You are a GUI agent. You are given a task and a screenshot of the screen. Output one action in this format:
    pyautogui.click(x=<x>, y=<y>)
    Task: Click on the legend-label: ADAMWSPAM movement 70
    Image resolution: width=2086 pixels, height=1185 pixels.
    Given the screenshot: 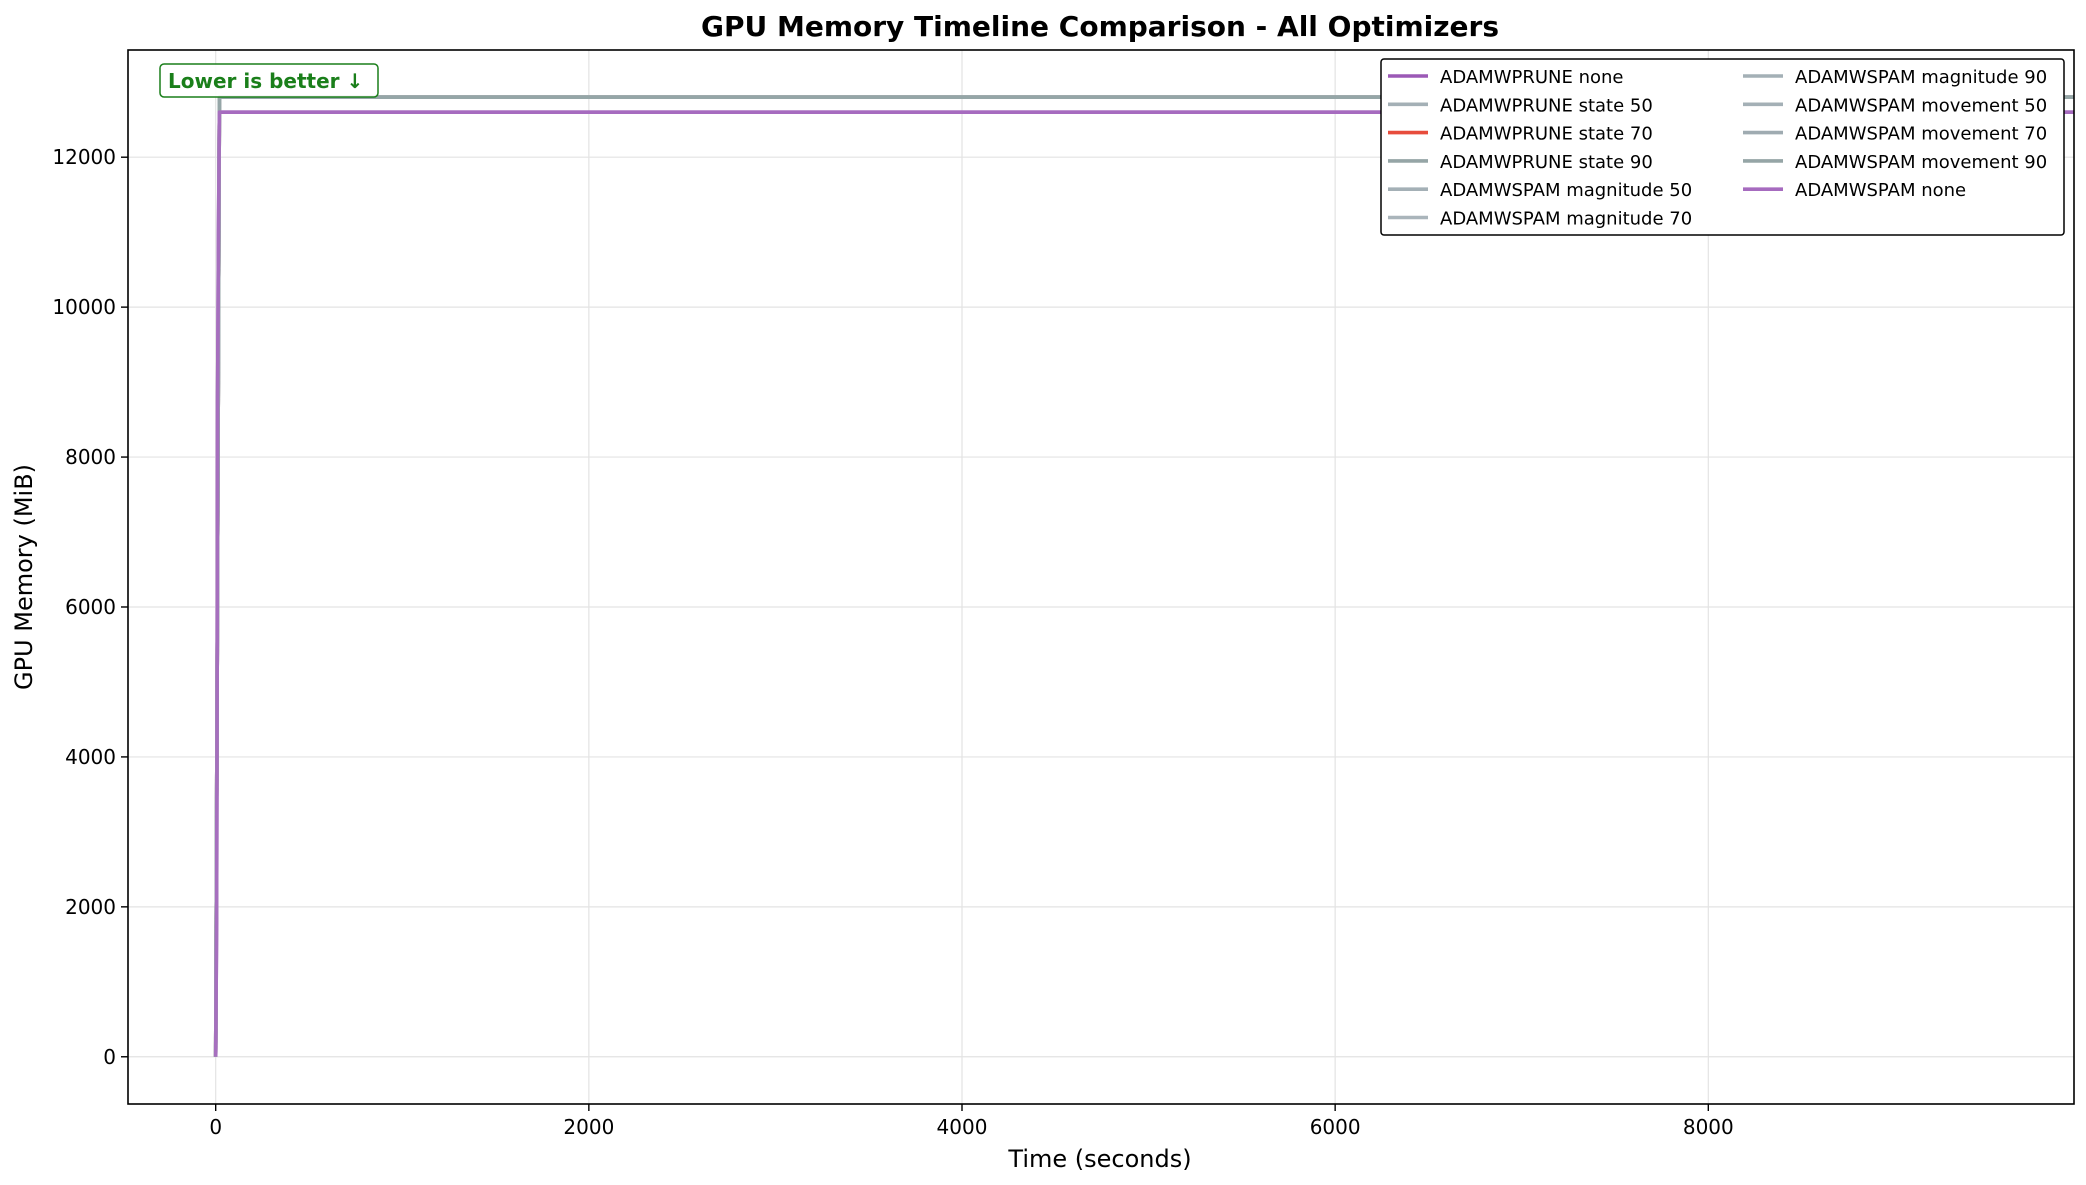 What is the action you would take?
    pyautogui.click(x=1921, y=134)
    